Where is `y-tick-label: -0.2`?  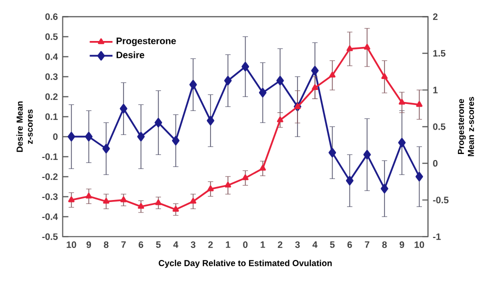
y-tick-label: -0.2 is located at coordinates (50, 176).